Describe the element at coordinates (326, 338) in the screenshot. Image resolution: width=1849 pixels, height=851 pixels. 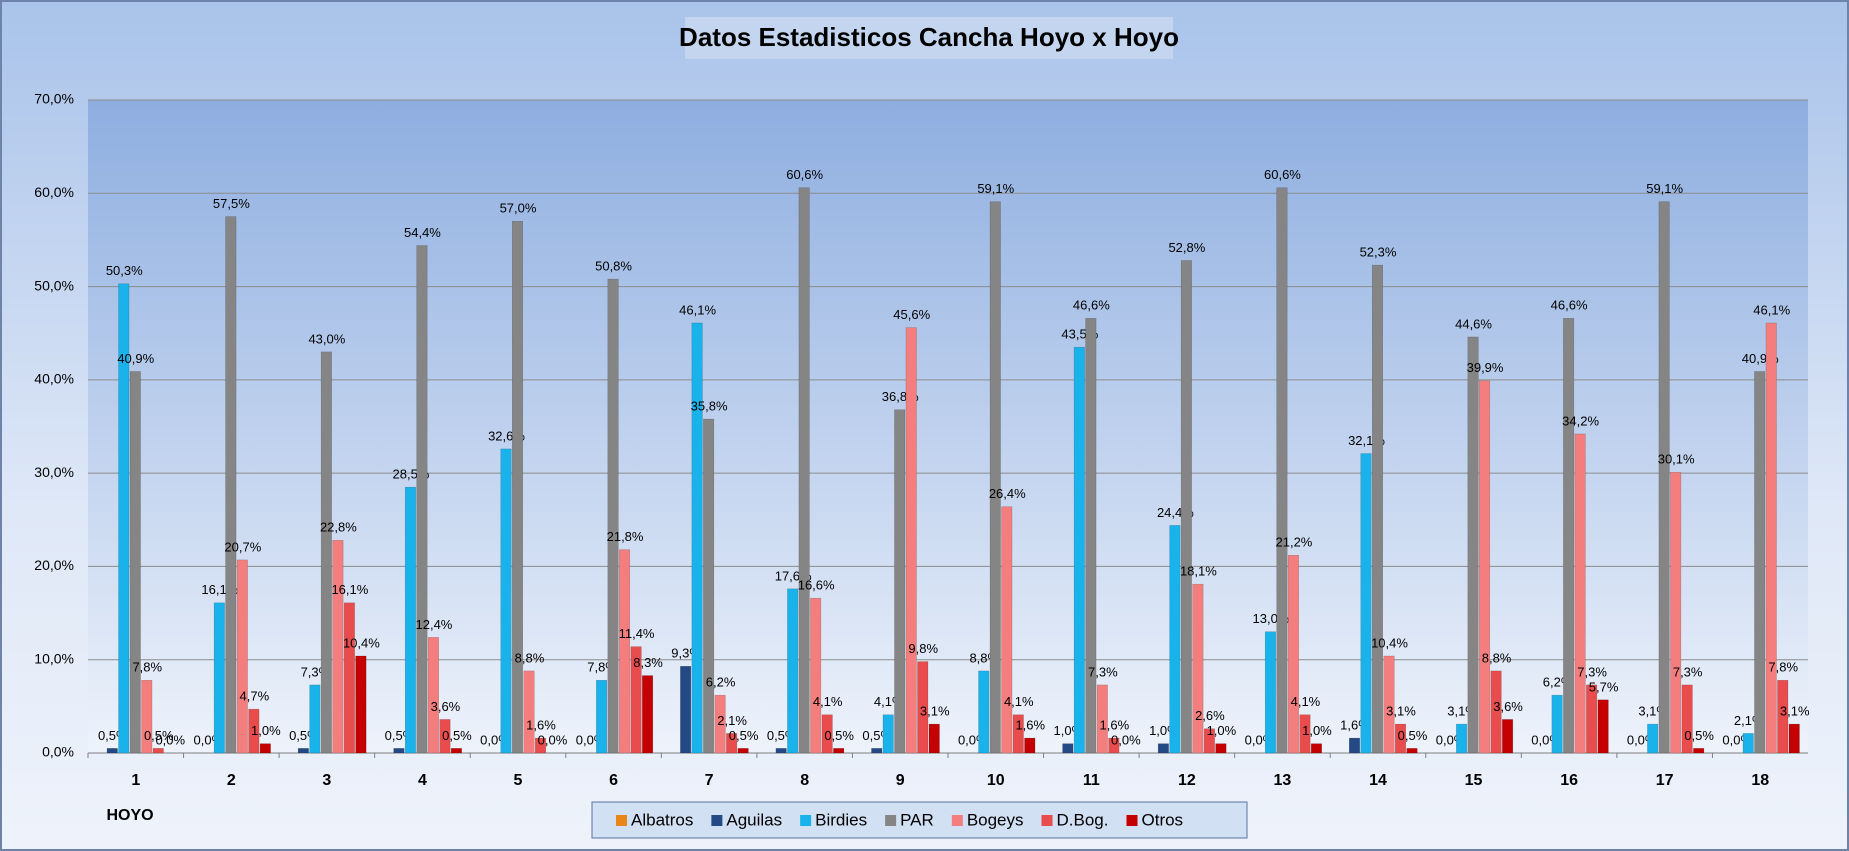
I see `data-label: 43,0%` at that location.